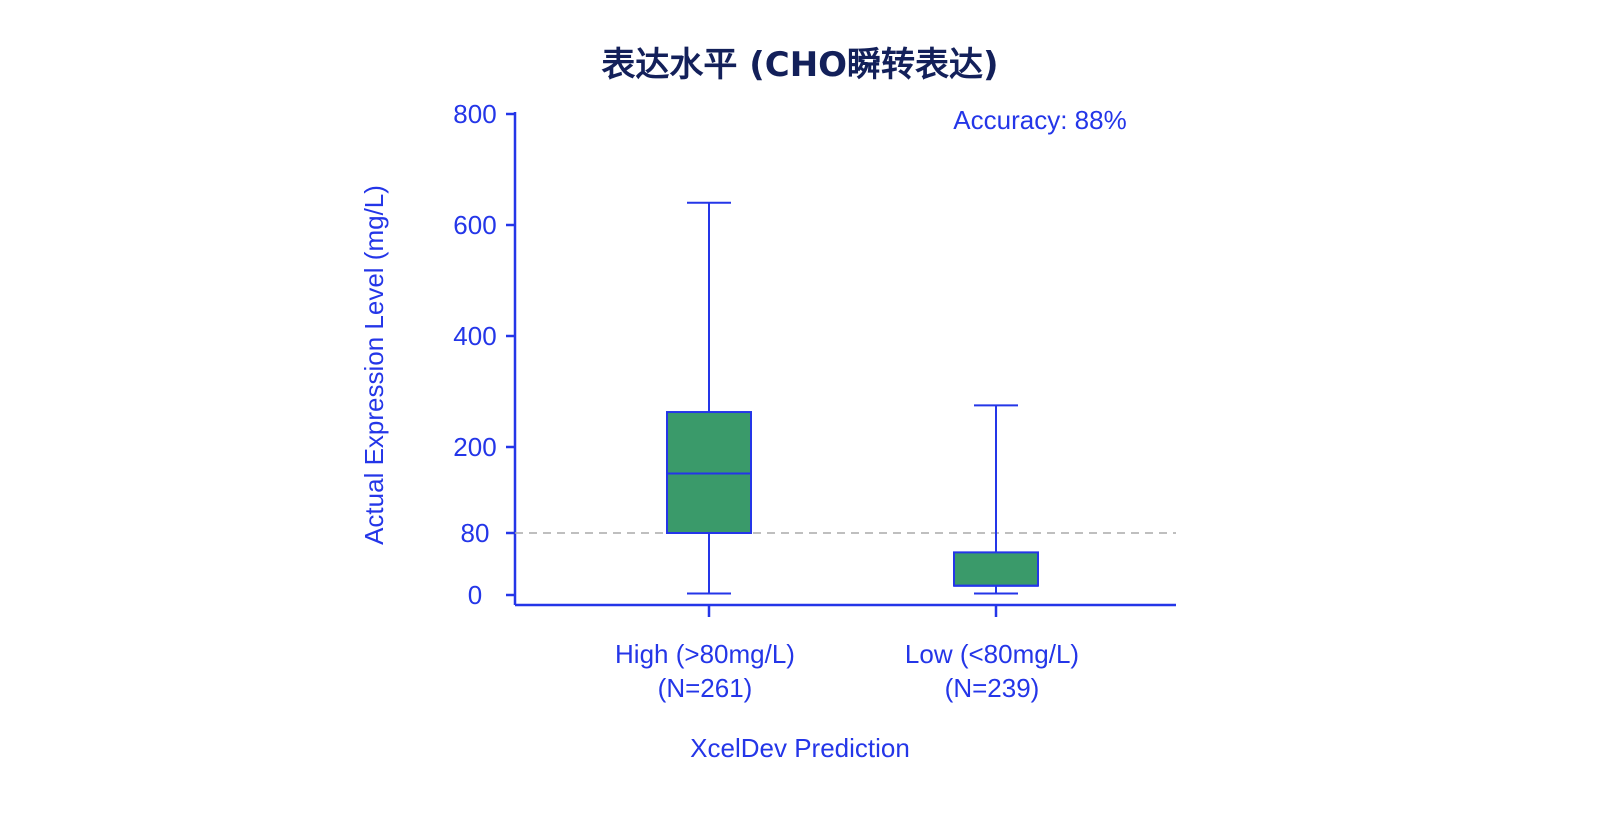  I want to click on y-tick-label-80: 80, so click(475, 533).